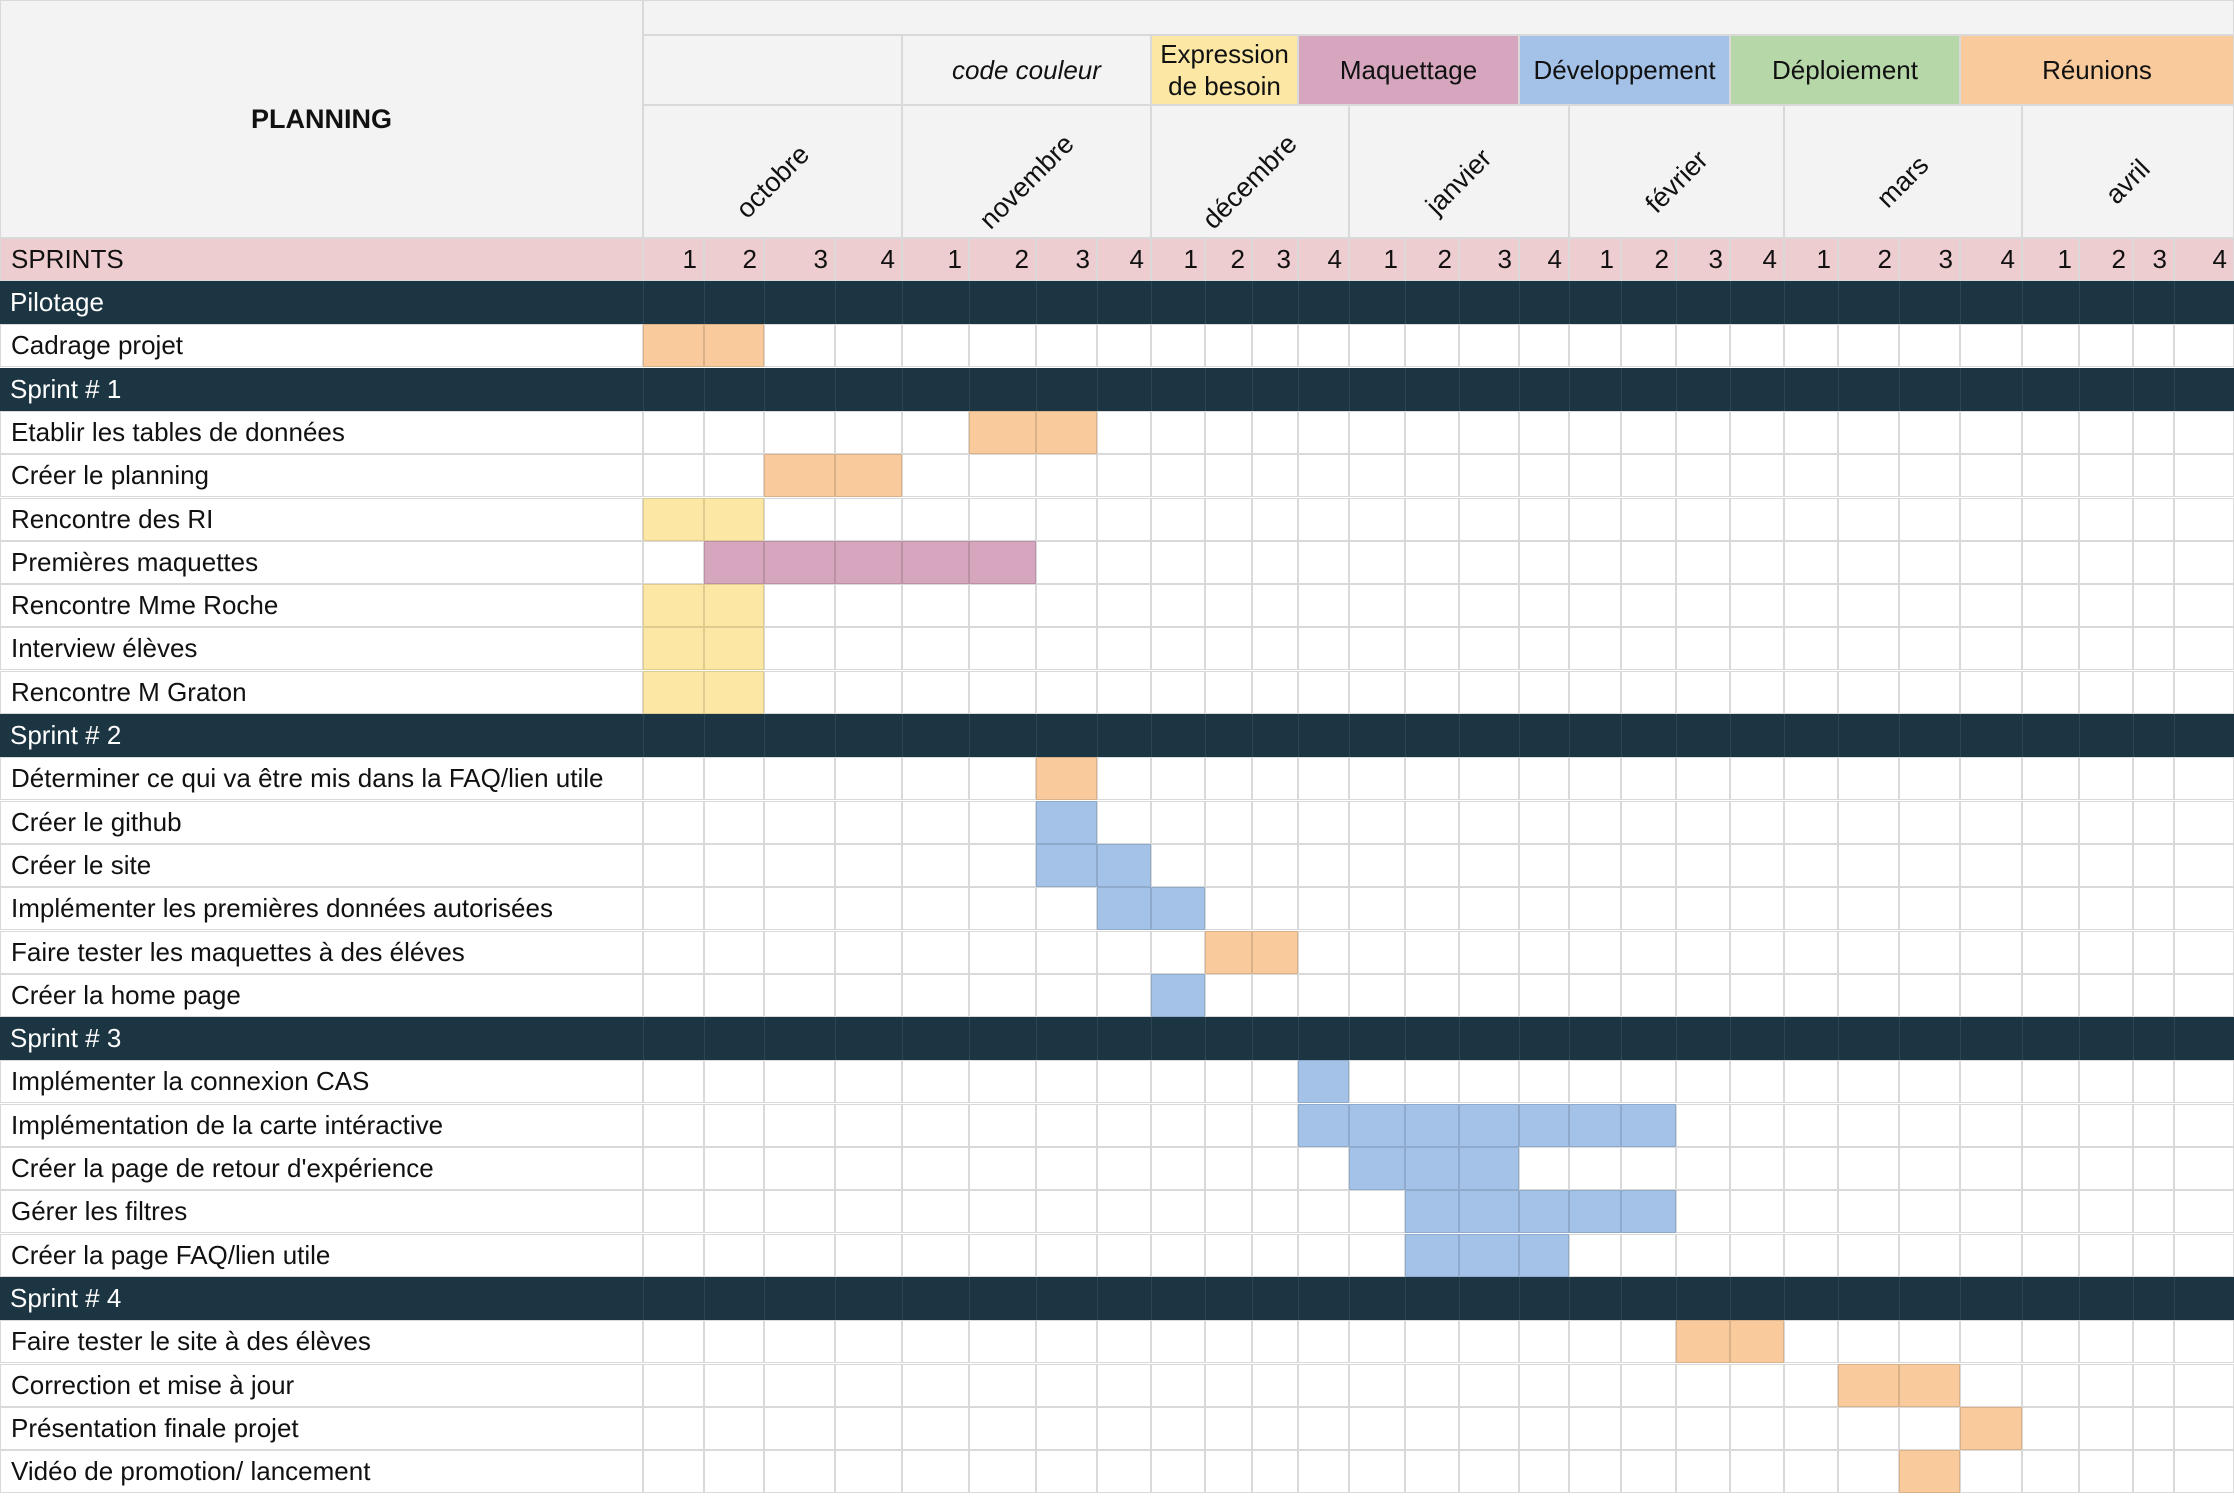 The width and height of the screenshot is (2234, 1496). Describe the element at coordinates (2097, 70) in the screenshot. I see `legend-item-reunions: Réunions` at that location.